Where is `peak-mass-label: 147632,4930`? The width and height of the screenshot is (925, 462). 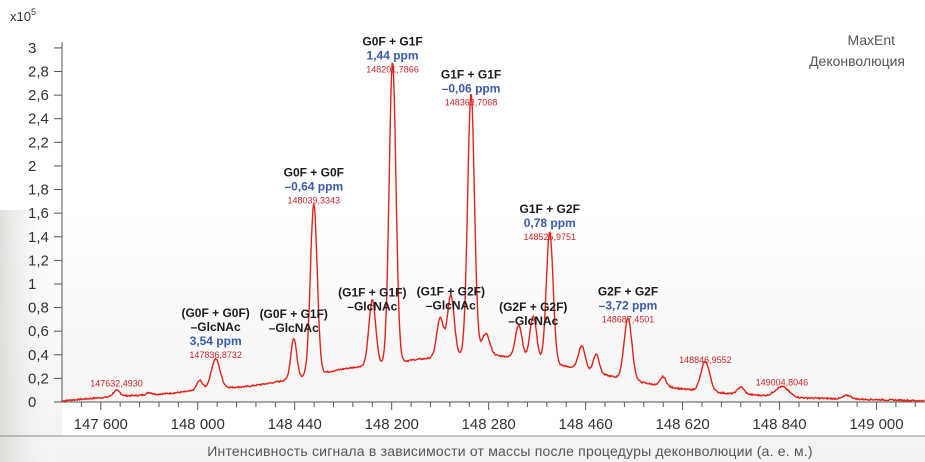
peak-mass-label: 147632,4930 is located at coordinates (116, 384).